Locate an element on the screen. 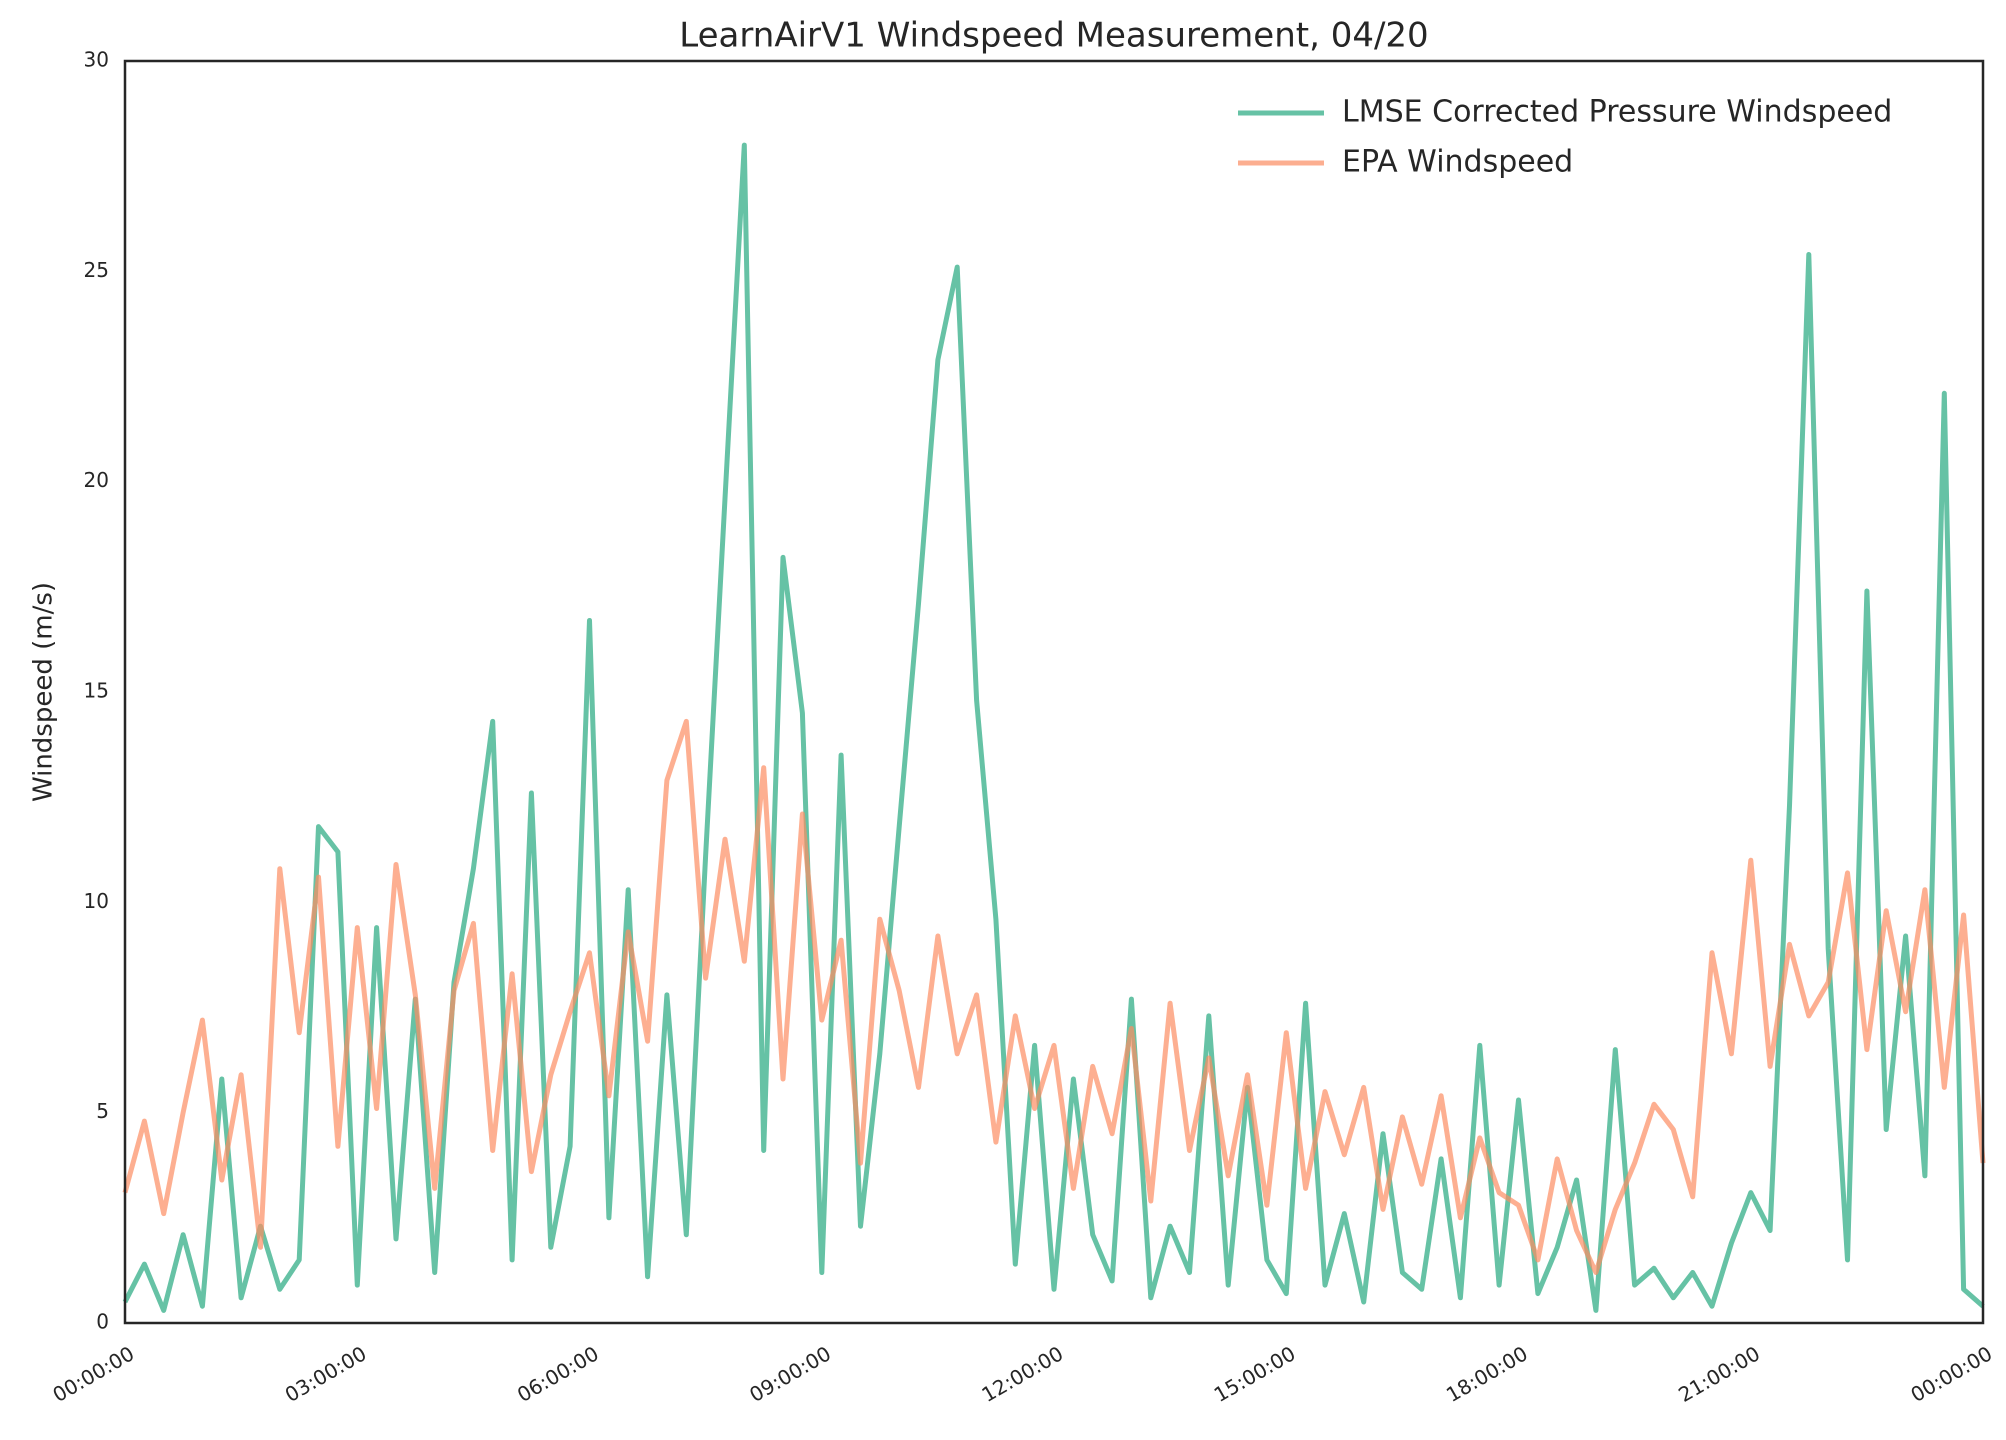  y-tick-label: 25 is located at coordinates (96, 270).